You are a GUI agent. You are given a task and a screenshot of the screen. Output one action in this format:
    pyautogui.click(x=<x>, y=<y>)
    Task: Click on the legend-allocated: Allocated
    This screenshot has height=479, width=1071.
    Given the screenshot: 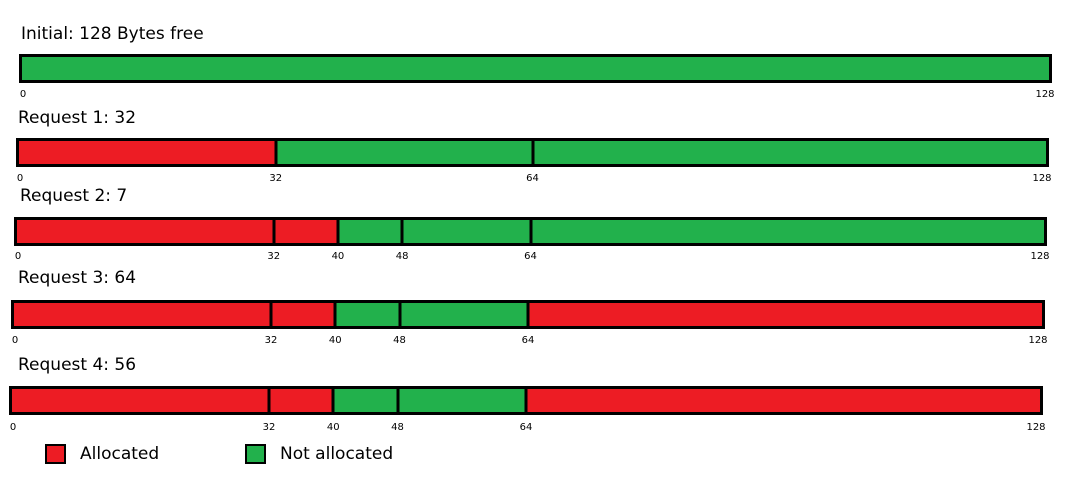 What is the action you would take?
    pyautogui.click(x=102, y=454)
    